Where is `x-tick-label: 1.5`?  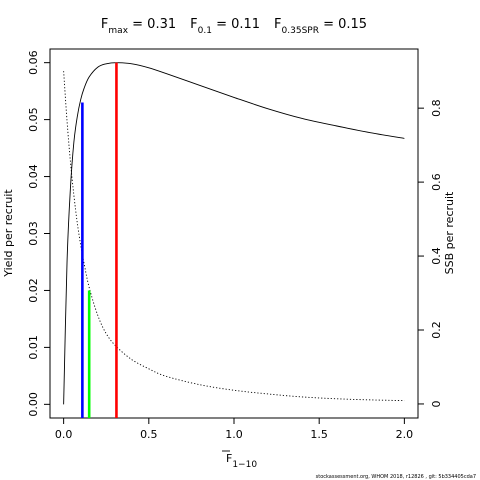 x-tick-label: 1.5 is located at coordinates (319, 434).